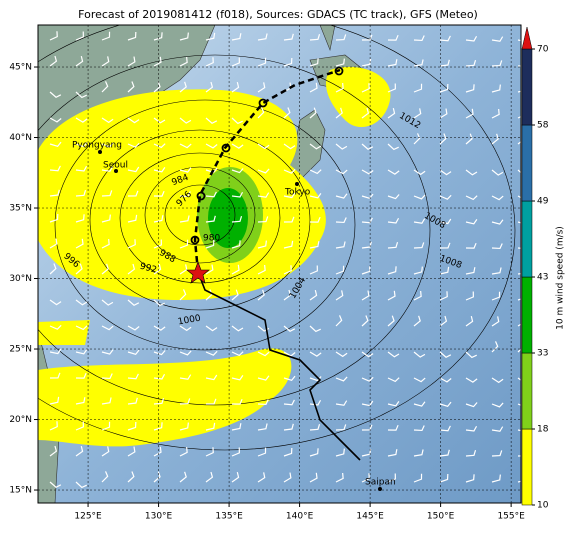  What do you see at coordinates (527, 391) in the screenshot?
I see `colorbar-segment` at bounding box center [527, 391].